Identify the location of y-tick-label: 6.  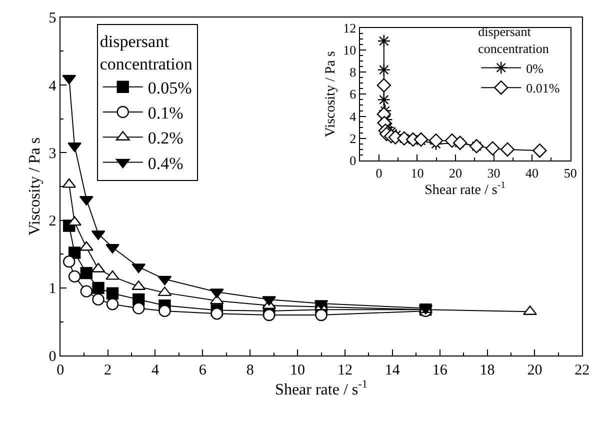
(353, 94).